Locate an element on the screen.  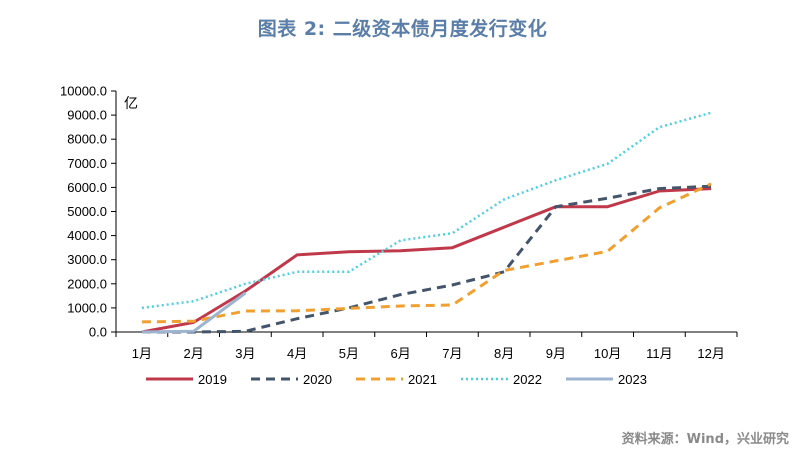
y-tick-label: 3000.0 is located at coordinates (87, 259).